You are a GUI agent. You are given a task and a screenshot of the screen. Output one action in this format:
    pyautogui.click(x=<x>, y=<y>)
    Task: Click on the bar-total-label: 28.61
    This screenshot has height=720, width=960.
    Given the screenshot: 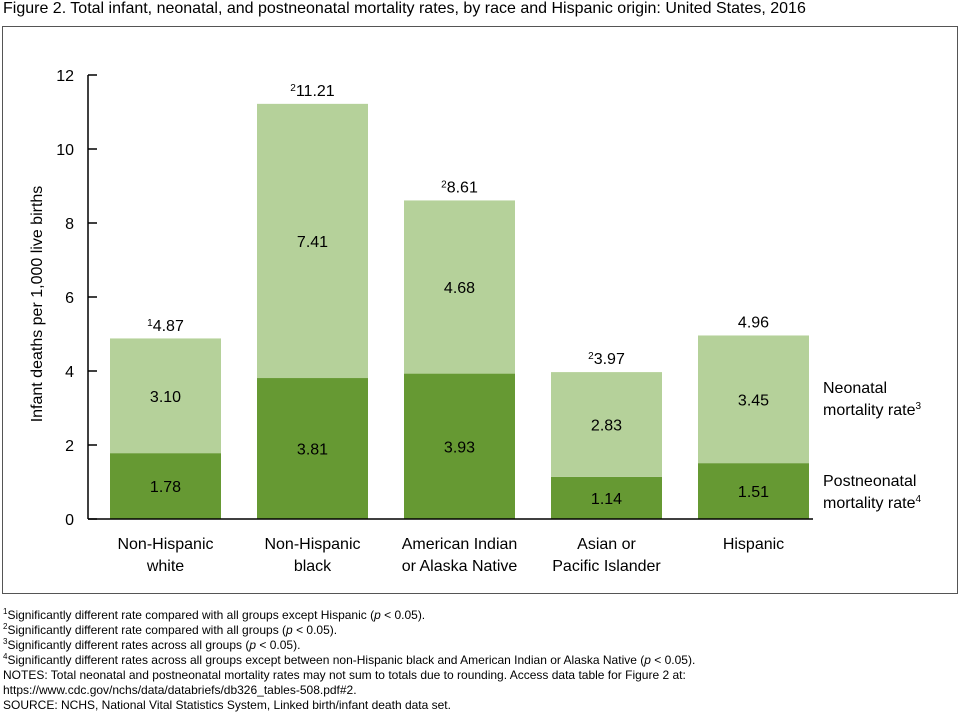 What is the action you would take?
    pyautogui.click(x=459, y=187)
    